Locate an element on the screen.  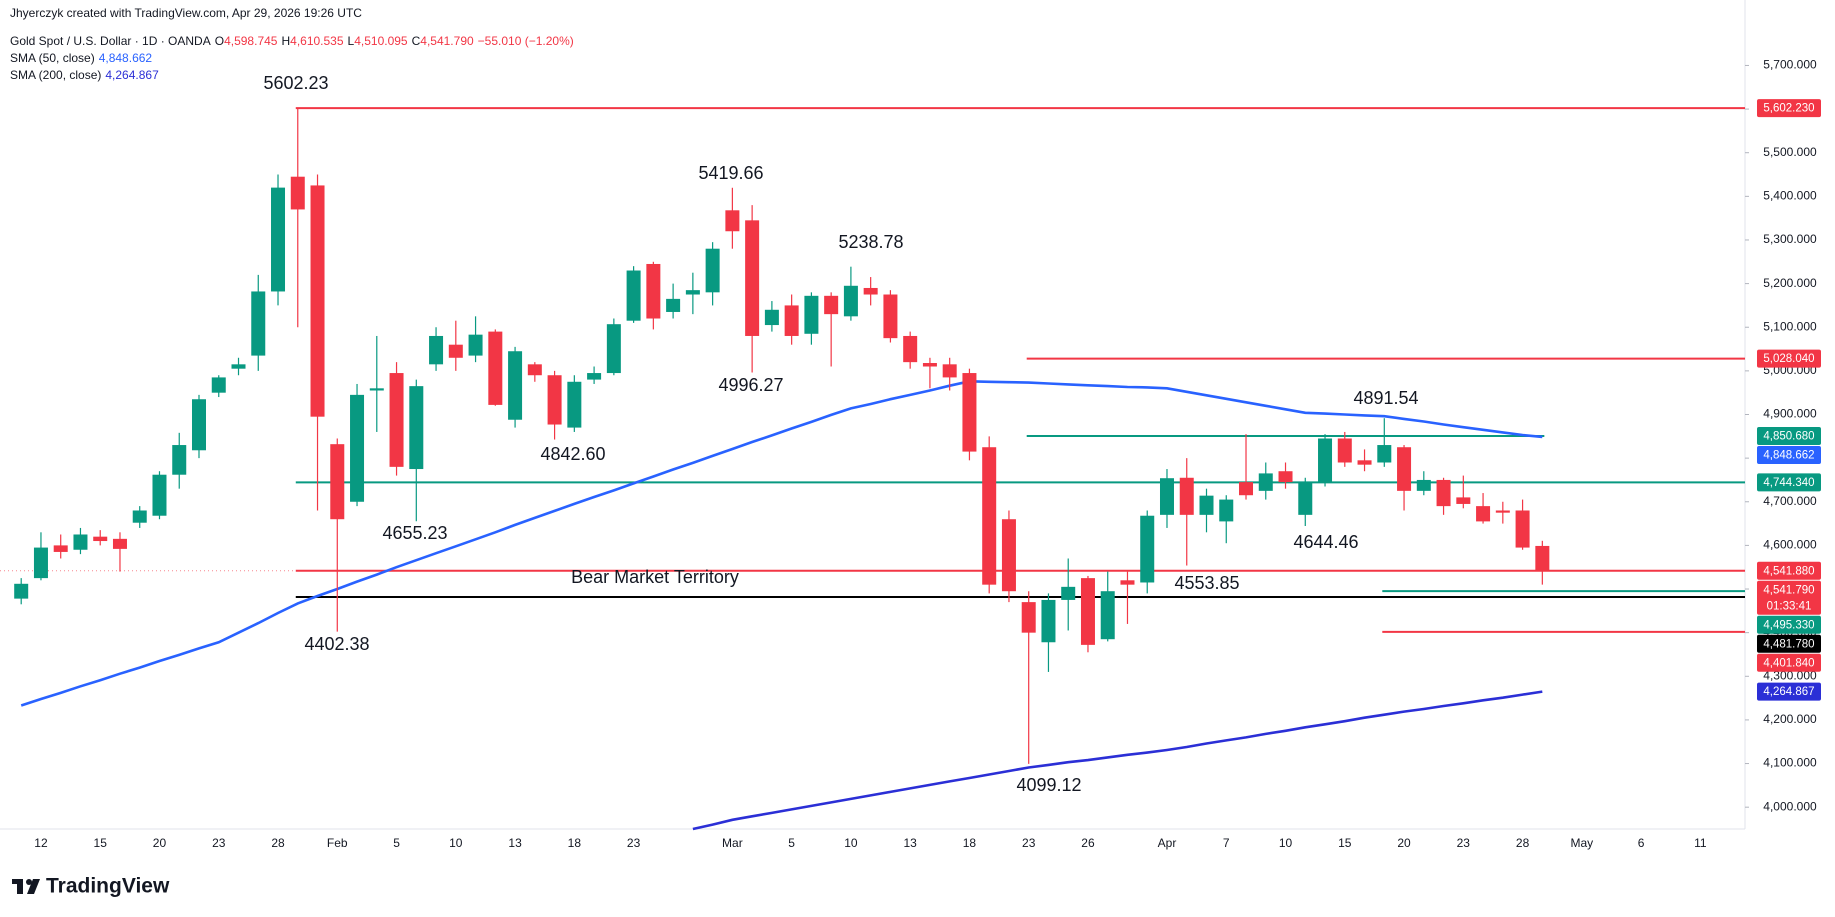
annotation: 5238.78 is located at coordinates (870, 242).